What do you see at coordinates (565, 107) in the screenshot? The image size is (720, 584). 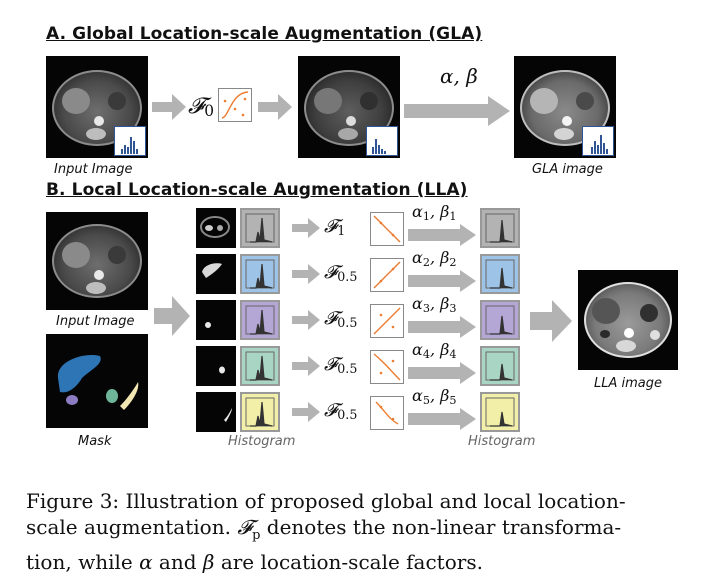 I see `gla-output-ct-image` at bounding box center [565, 107].